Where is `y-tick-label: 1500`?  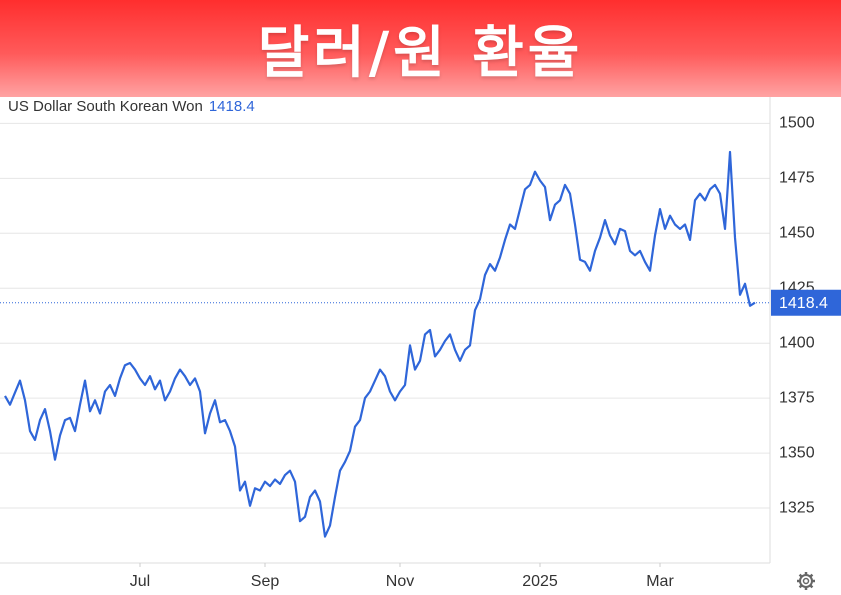
y-tick-label: 1500 is located at coordinates (797, 123).